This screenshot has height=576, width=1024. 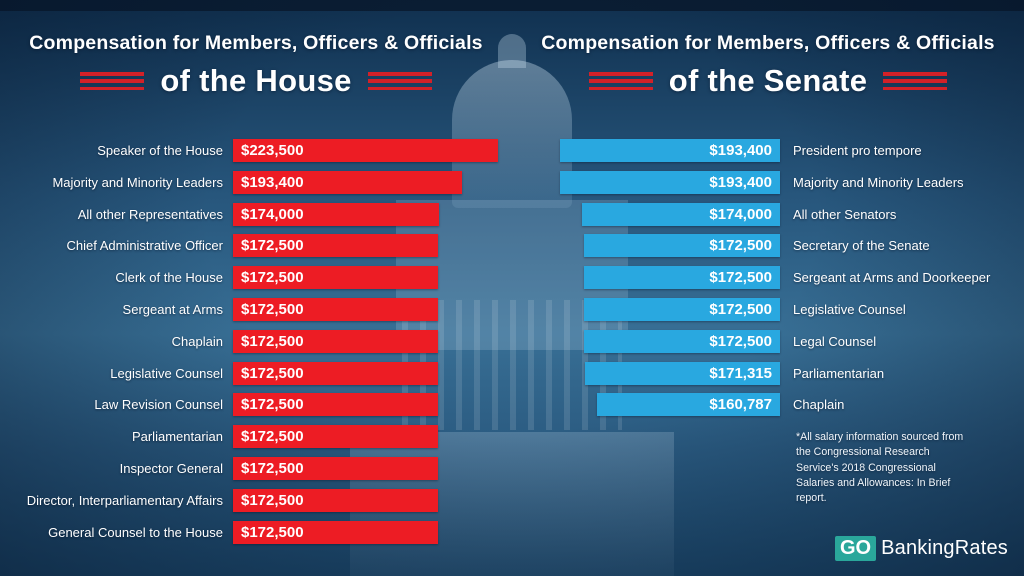 I want to click on bar-slot: $171,315, so click(x=646, y=373).